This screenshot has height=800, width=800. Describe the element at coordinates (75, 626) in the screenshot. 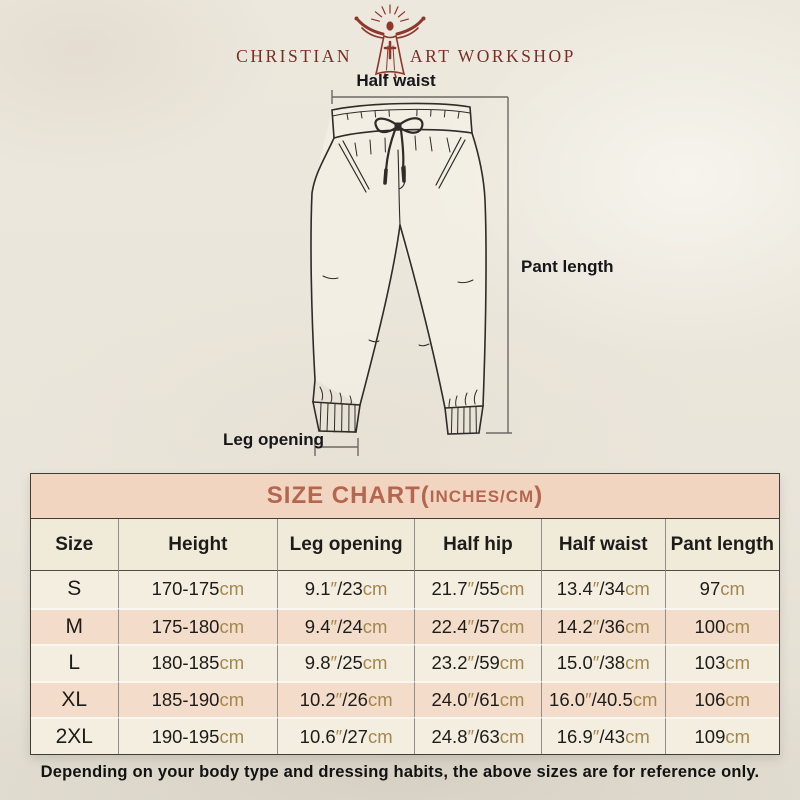

I see `size-cell: M` at that location.